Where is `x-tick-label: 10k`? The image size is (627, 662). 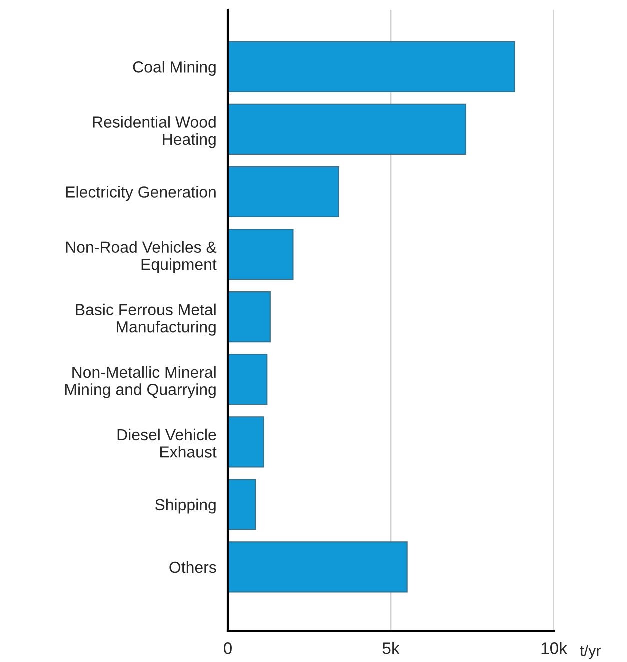
x-tick-label: 10k is located at coordinates (555, 648).